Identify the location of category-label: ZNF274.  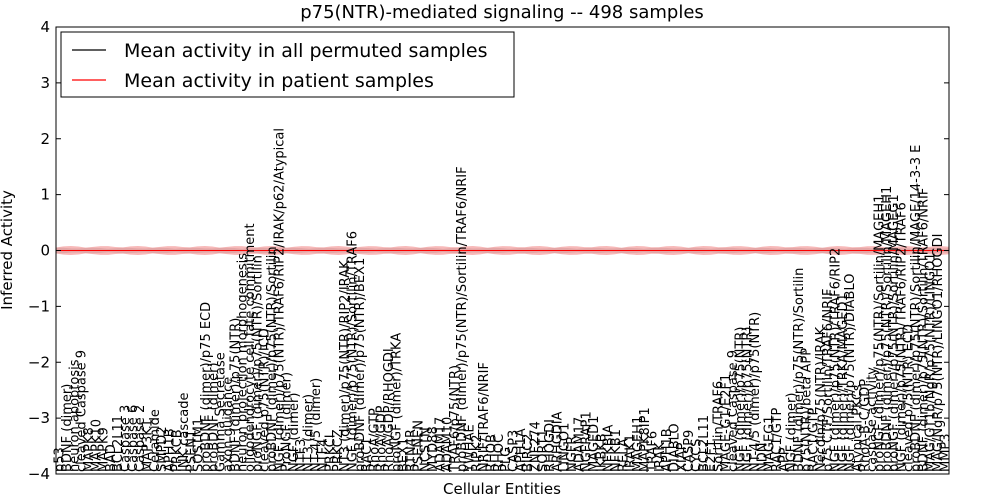
(535, 446).